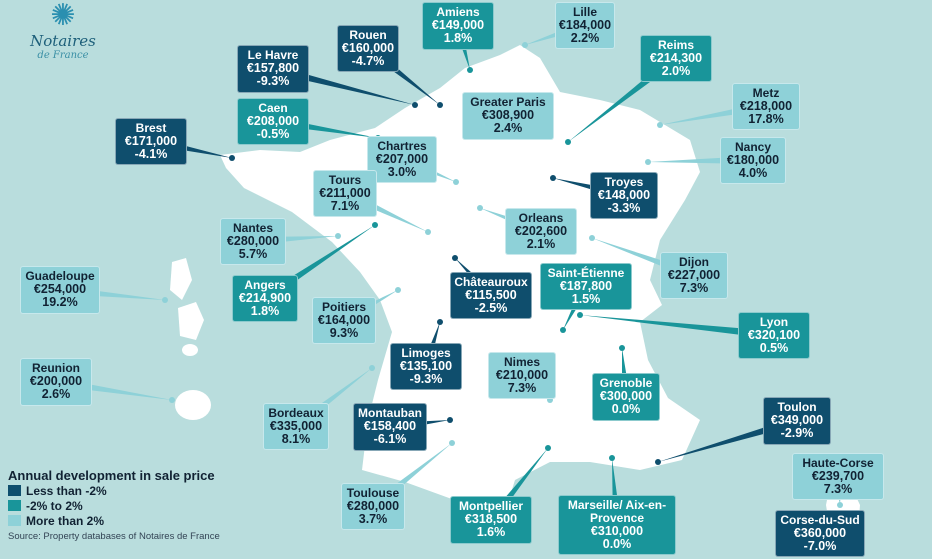 This screenshot has width=932, height=559. Describe the element at coordinates (470, 70) in the screenshot. I see `city-dot-amiens` at that location.